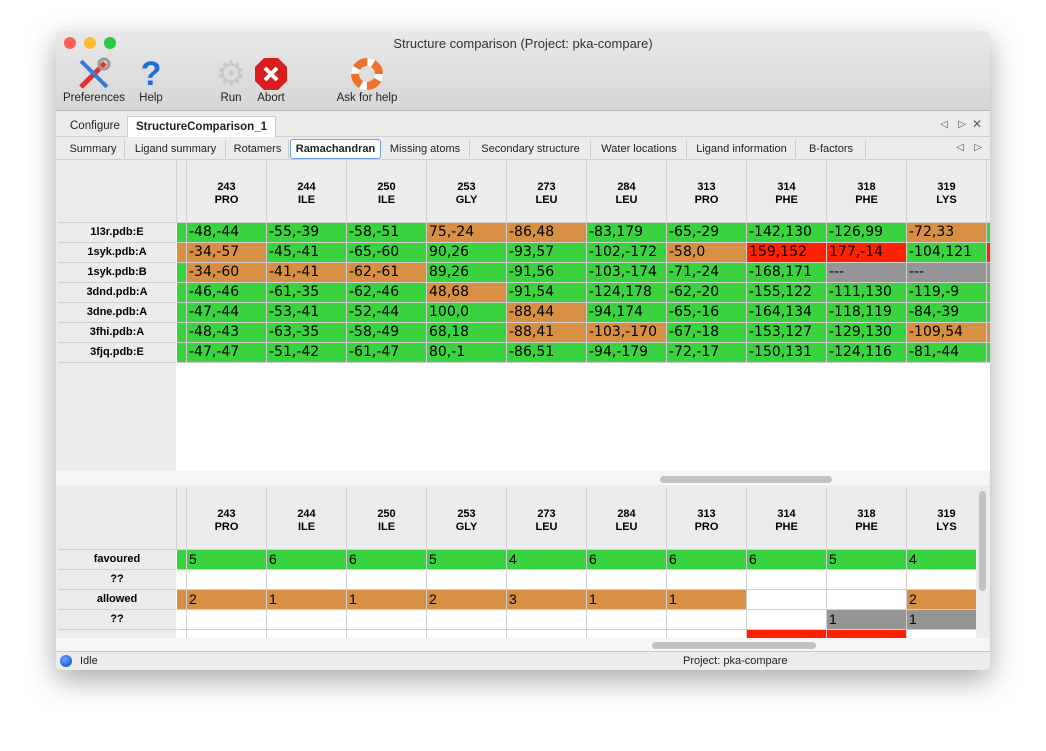 The width and height of the screenshot is (1046, 751). Describe the element at coordinates (941, 560) in the screenshot. I see `table-cell: 4` at that location.